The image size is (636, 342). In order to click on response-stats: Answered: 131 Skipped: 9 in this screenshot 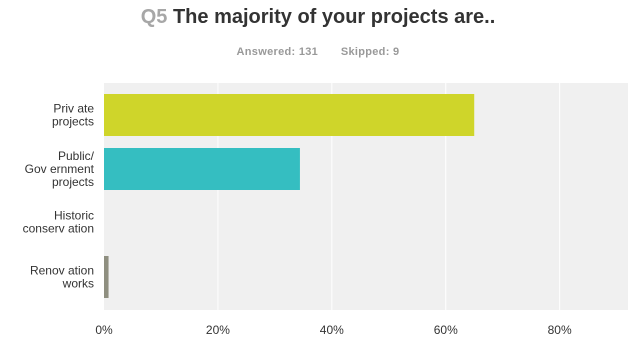, I will do `click(318, 52)`.